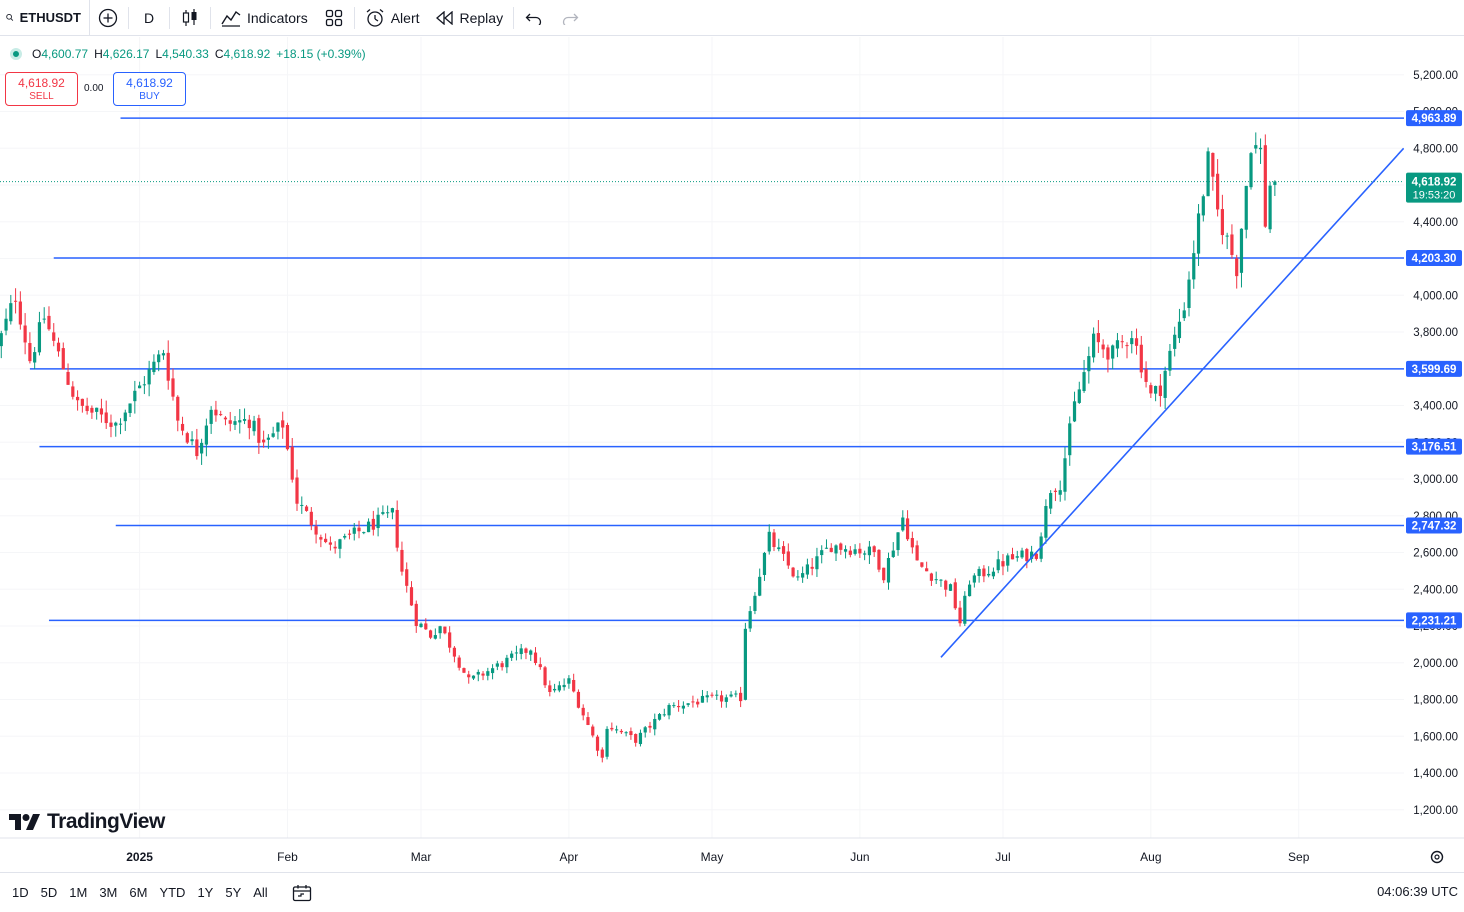  Describe the element at coordinates (108, 892) in the screenshot. I see `range-3m: 3M` at that location.